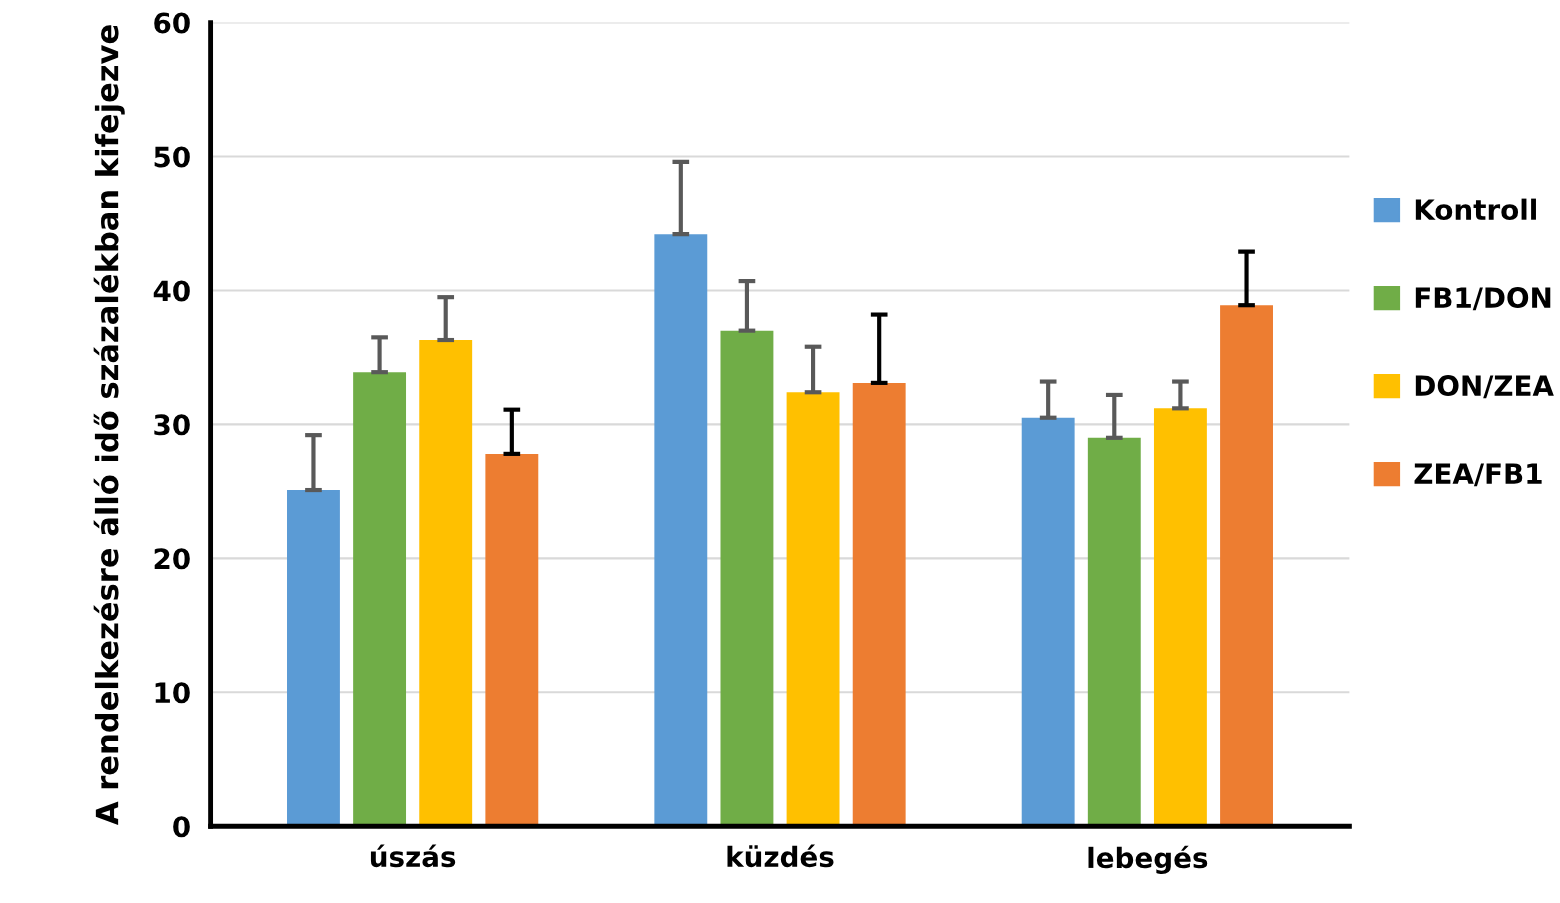 Image resolution: width=1560 pixels, height=903 pixels. Describe the element at coordinates (1484, 387) in the screenshot. I see `legend-label: DON/ZEA` at that location.